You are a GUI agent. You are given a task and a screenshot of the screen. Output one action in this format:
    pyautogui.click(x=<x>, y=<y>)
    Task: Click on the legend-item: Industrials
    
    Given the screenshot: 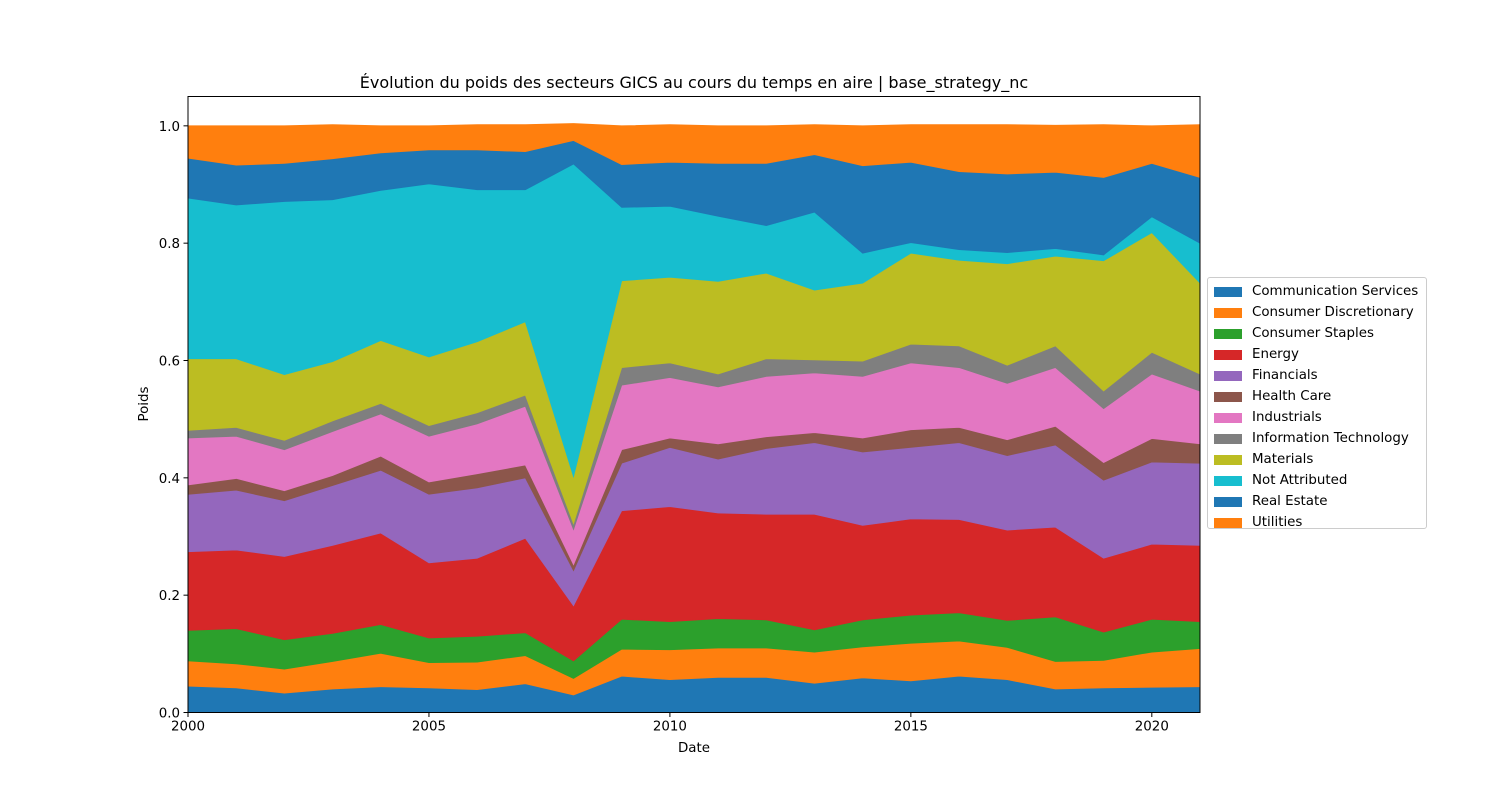 What is the action you would take?
    pyautogui.click(x=1317, y=417)
    